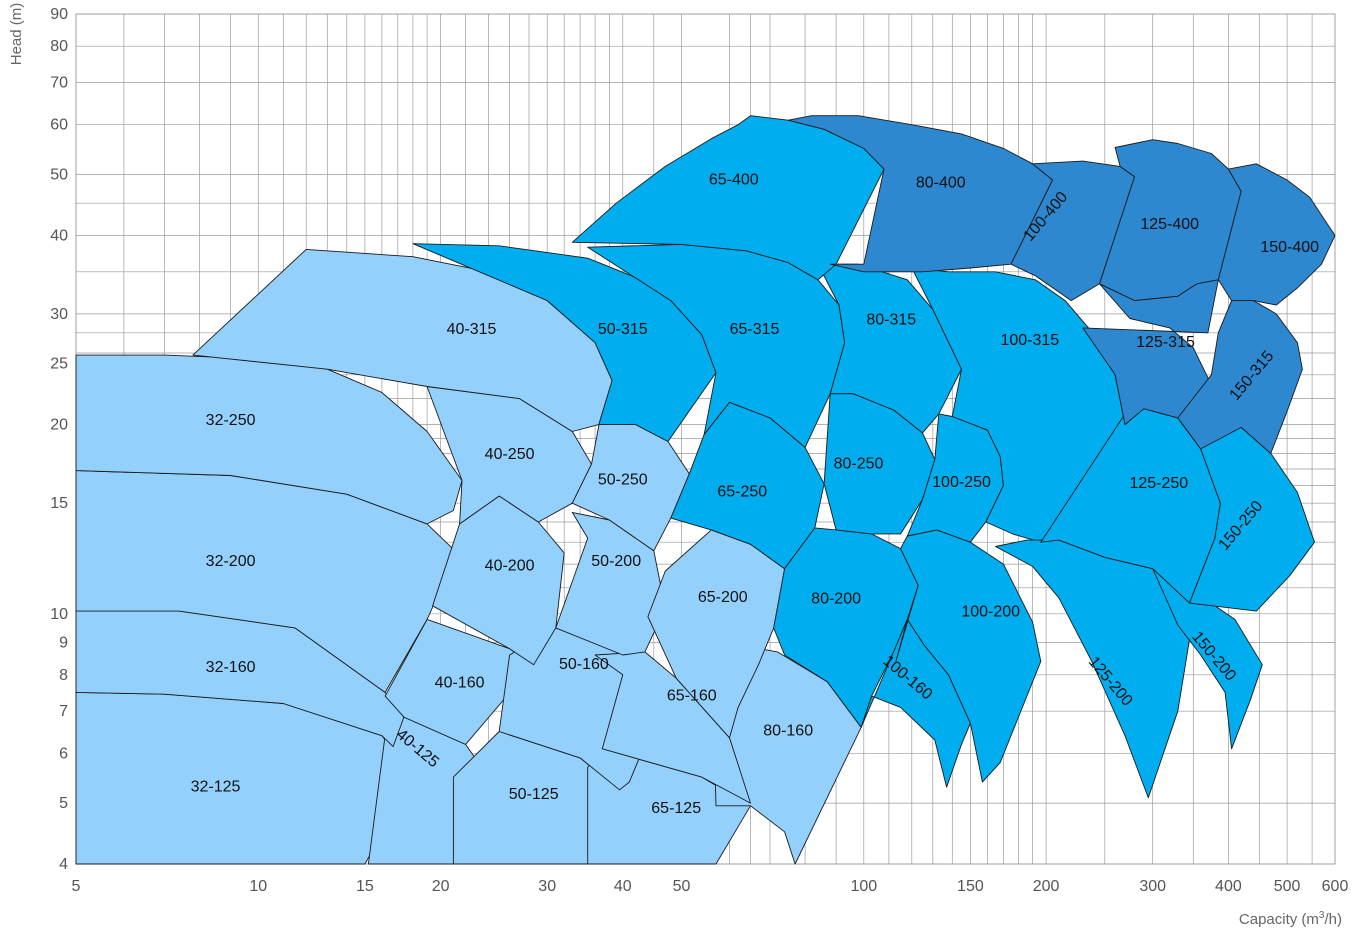 The height and width of the screenshot is (933, 1368). I want to click on region-label-100-200: 100-200, so click(990, 612).